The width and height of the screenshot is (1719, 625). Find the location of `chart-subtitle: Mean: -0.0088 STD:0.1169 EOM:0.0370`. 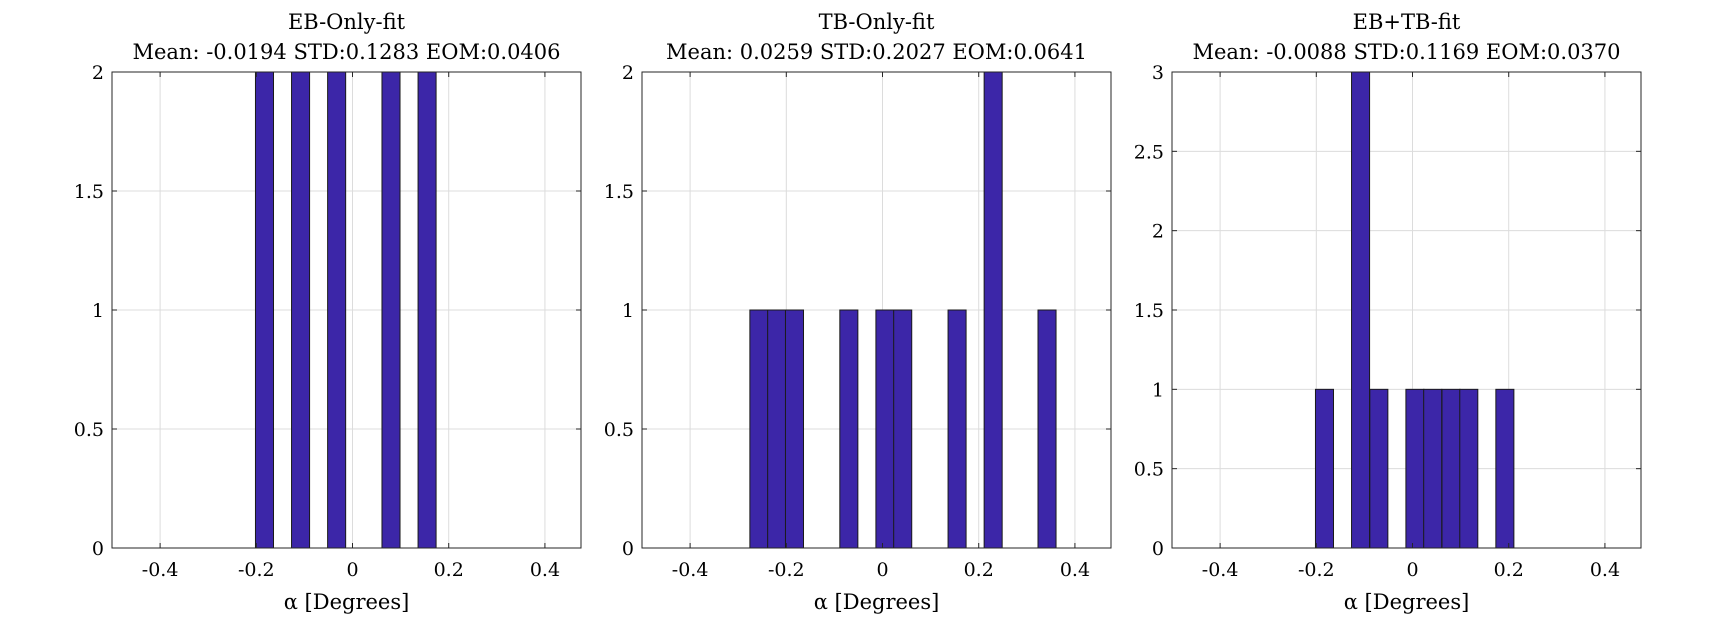

chart-subtitle: Mean: -0.0088 STD:0.1169 EOM:0.0370 is located at coordinates (1406, 52).